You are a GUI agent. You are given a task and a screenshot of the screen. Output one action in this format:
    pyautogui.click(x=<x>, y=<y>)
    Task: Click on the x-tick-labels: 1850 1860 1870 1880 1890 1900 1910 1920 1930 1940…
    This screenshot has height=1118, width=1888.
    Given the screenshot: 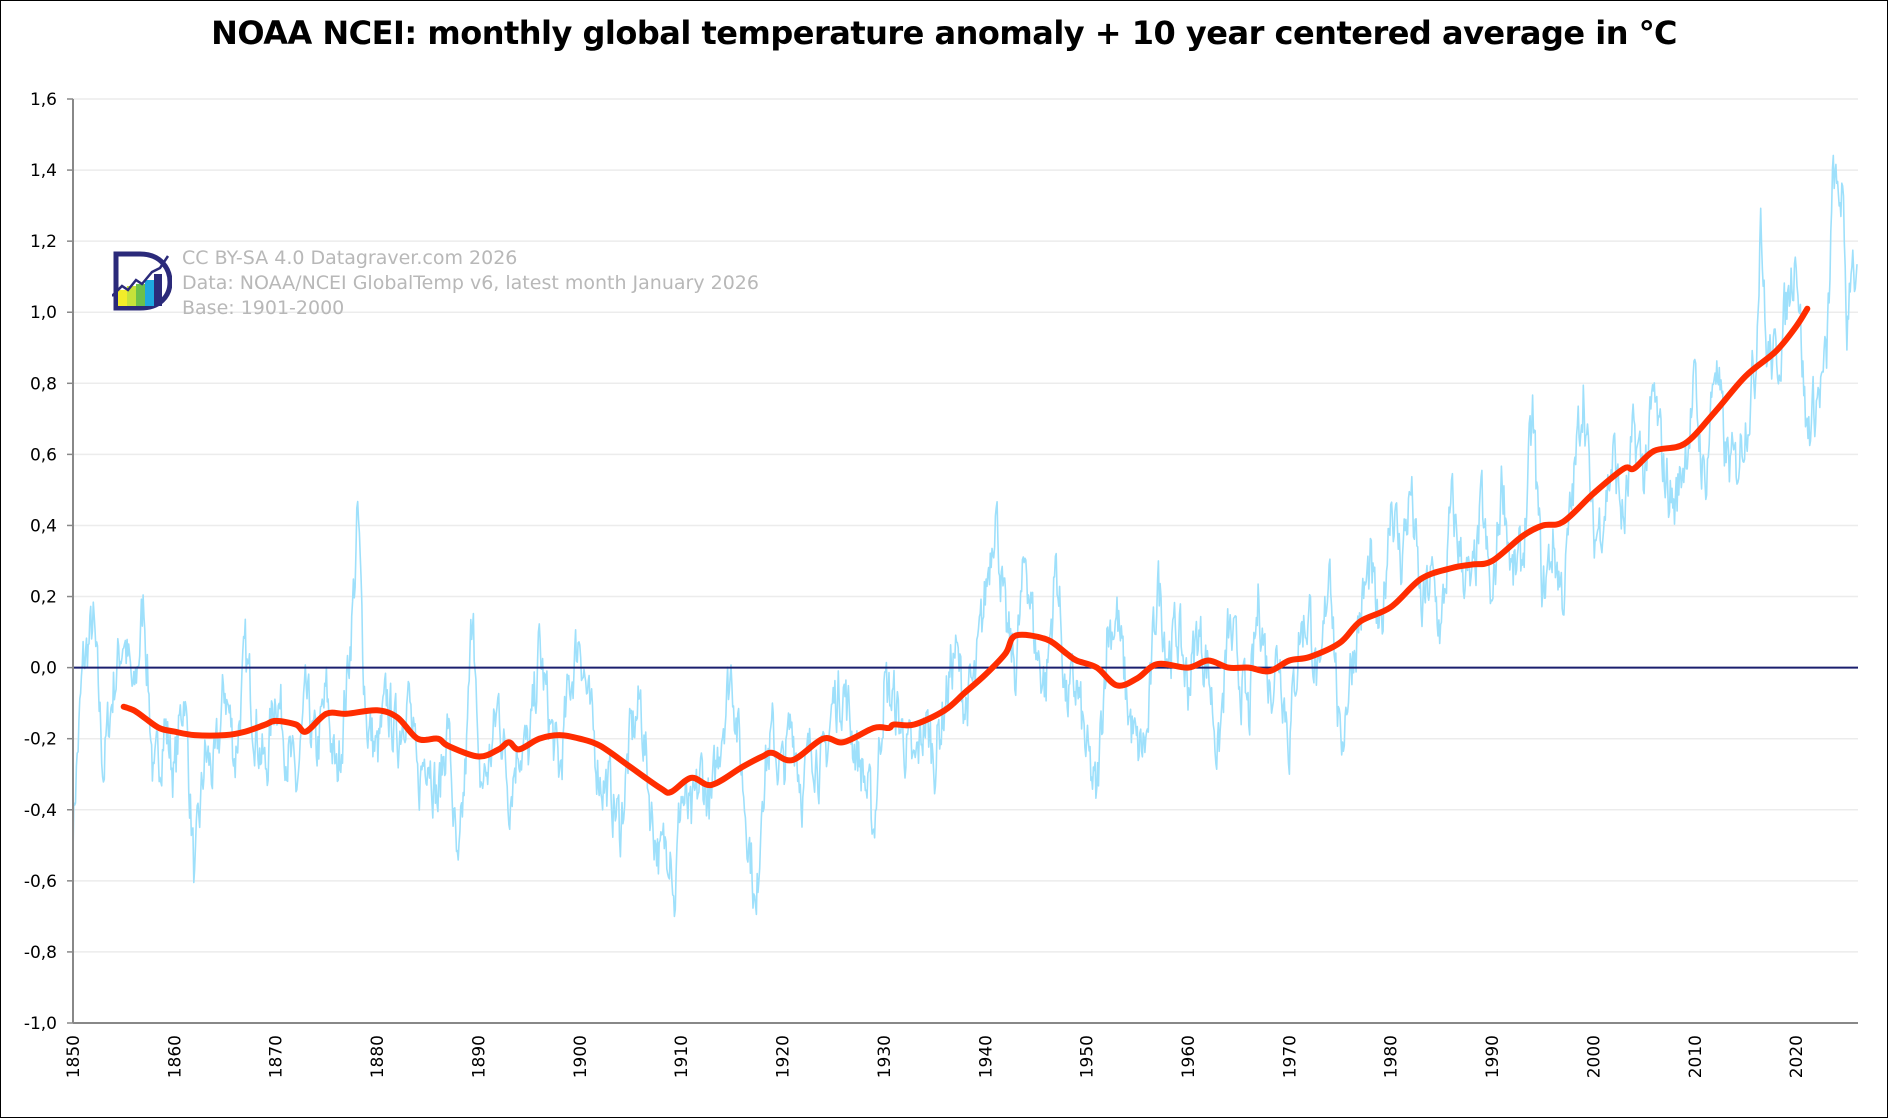 What is the action you would take?
    pyautogui.click(x=935, y=1056)
    